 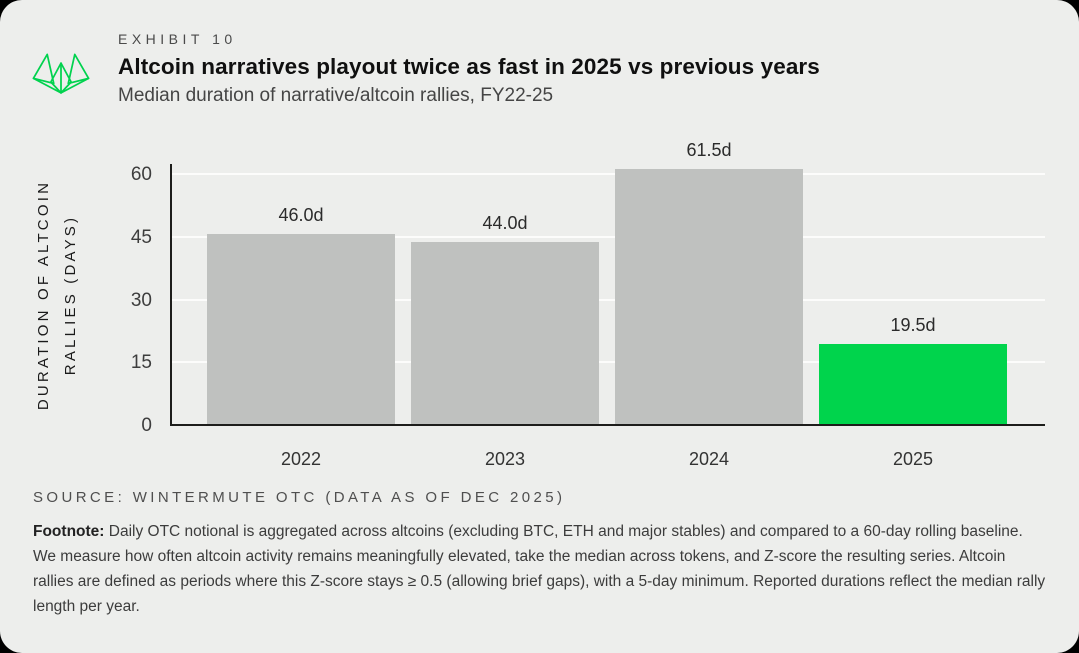 I want to click on x-tick-label: 2022, so click(x=301, y=459).